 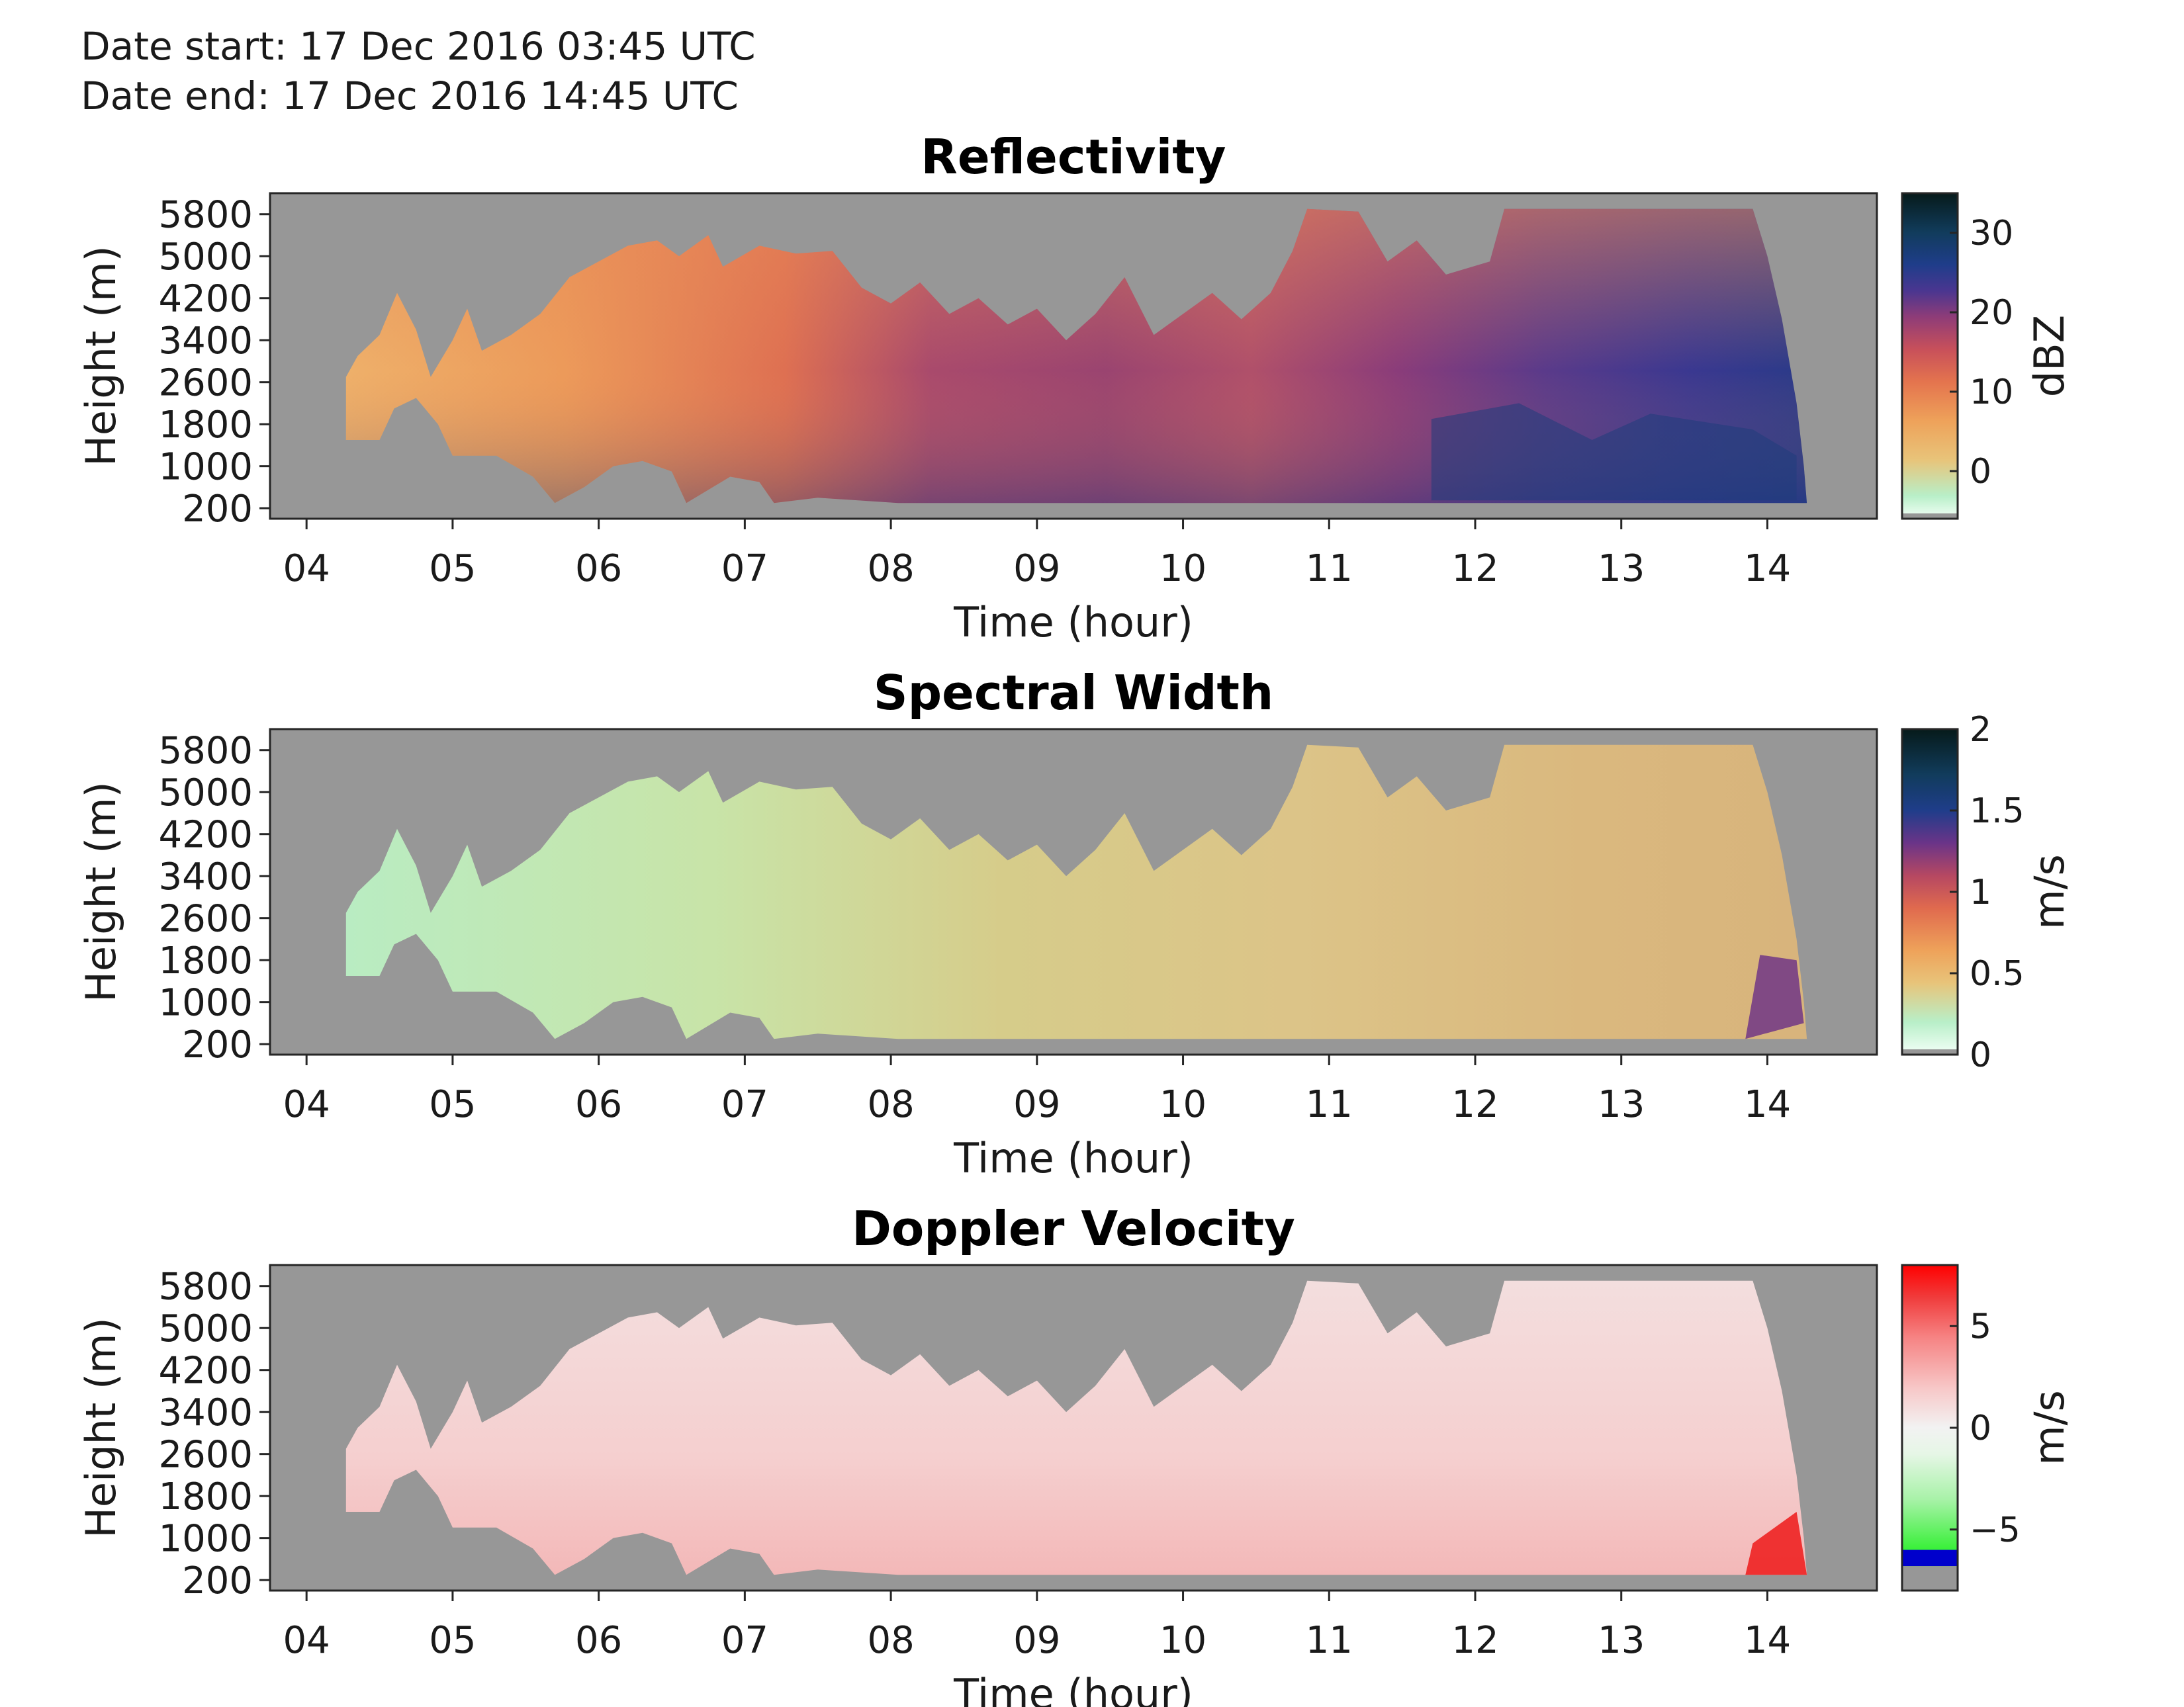 What do you see at coordinates (1997, 974) in the screenshot?
I see `colorbar-tick-label: 0.5` at bounding box center [1997, 974].